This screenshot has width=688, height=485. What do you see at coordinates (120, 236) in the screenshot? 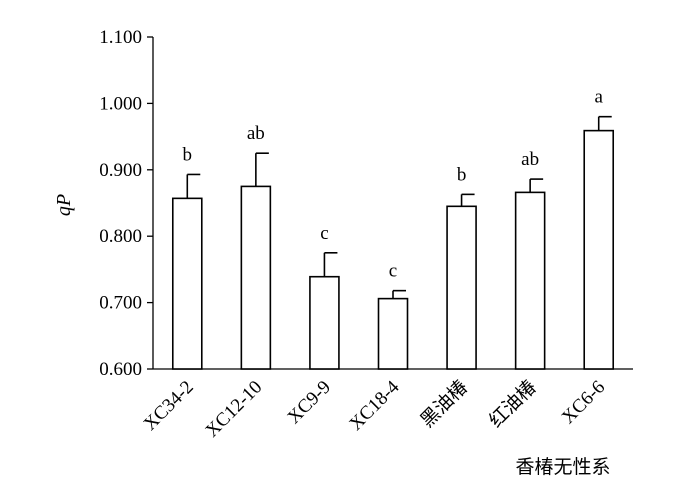
I see `y-tick-label: 0.800` at bounding box center [120, 236].